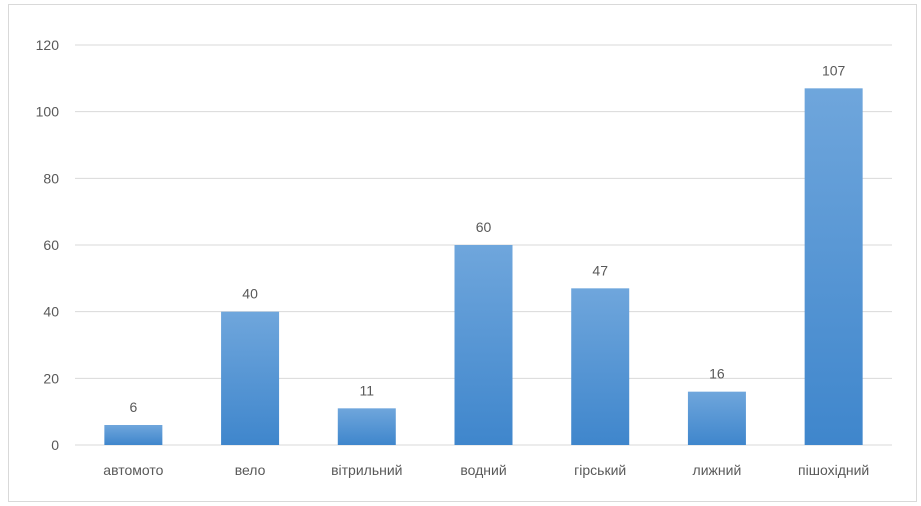 This screenshot has height=506, width=921. I want to click on x-tick-label: вітрильний, so click(366, 470).